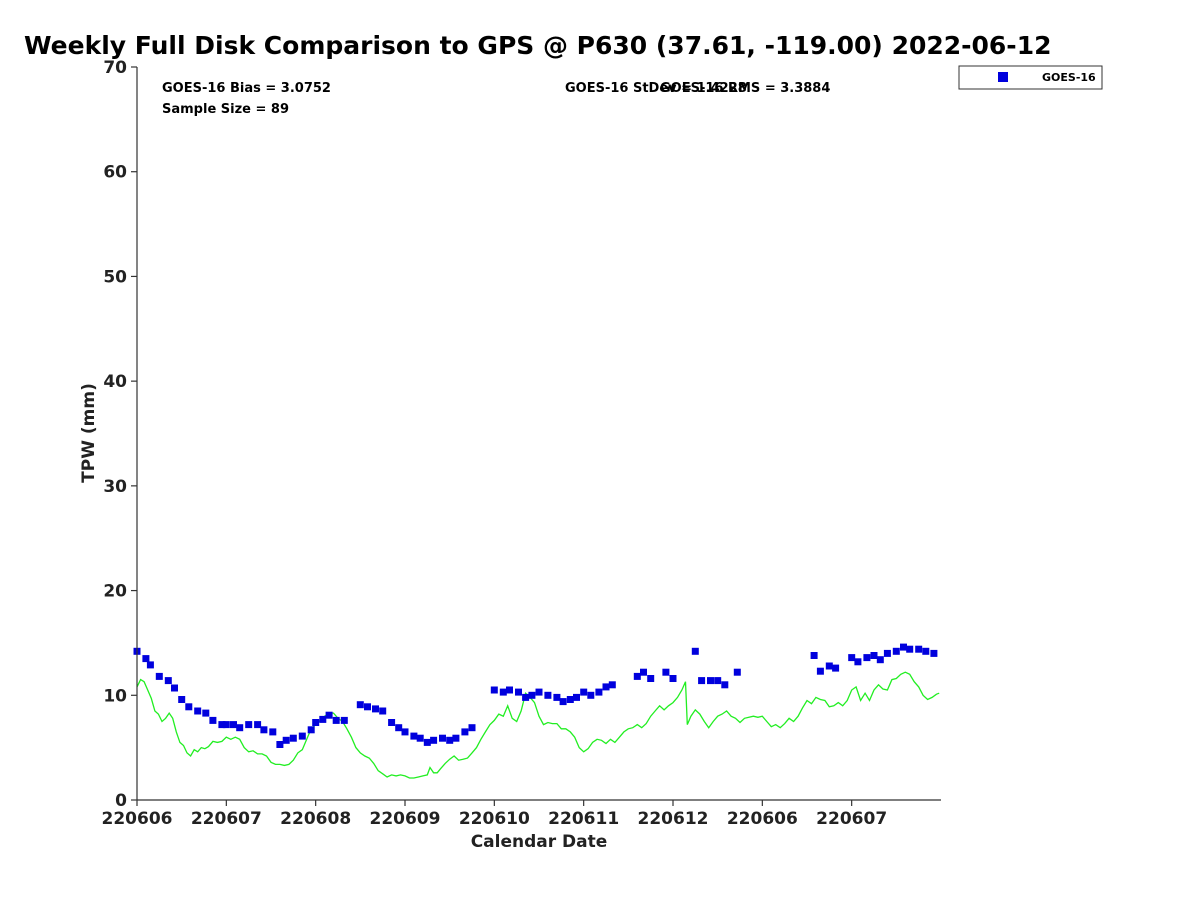 This screenshot has width=1200, height=900. Describe the element at coordinates (121, 801) in the screenshot. I see `y-tick-label: 0` at that location.